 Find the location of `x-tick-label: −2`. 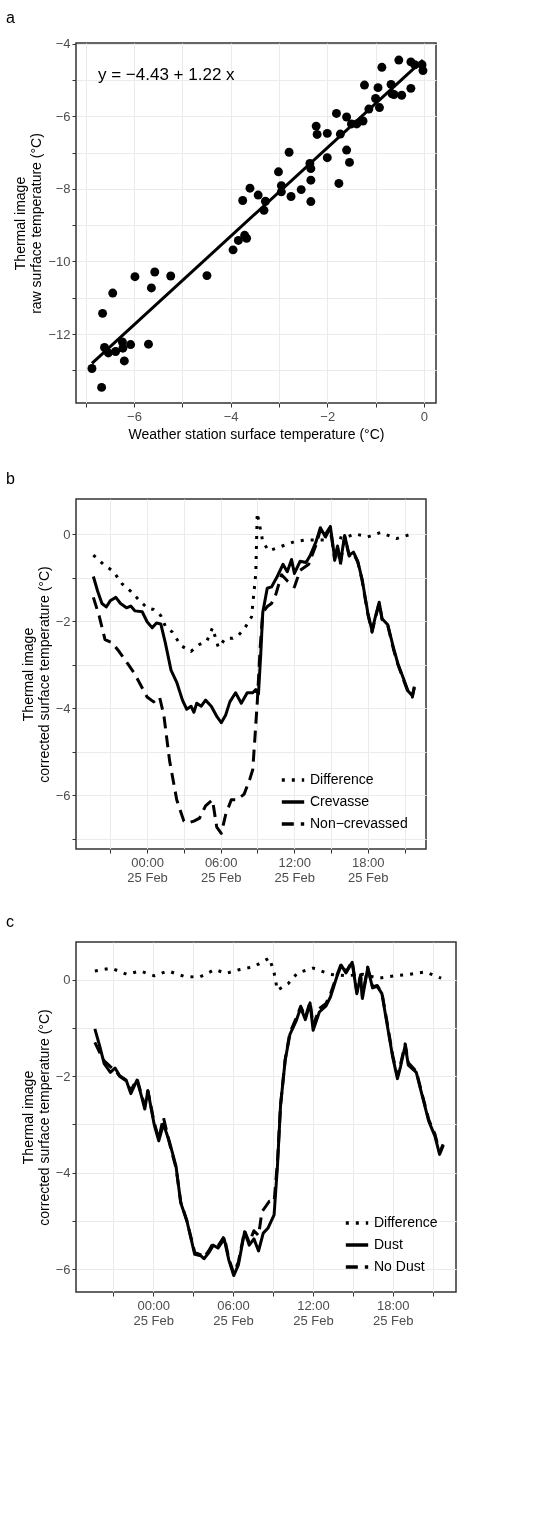

x-tick-label: −2 is located at coordinates (328, 416).